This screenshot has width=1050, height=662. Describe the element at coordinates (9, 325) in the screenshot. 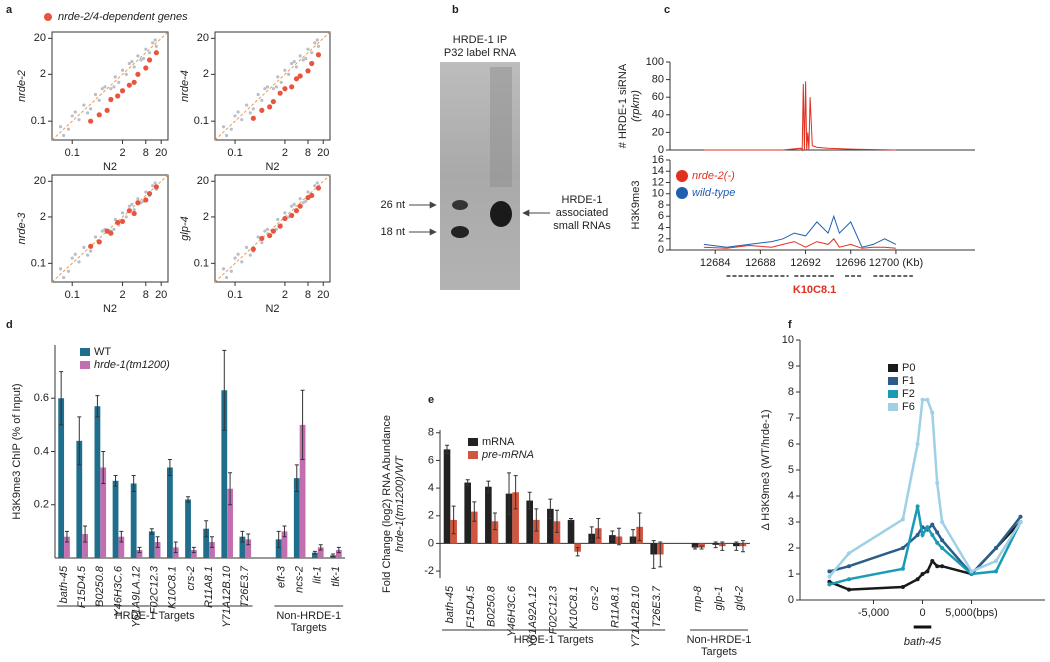

I see `panel-label: d` at that location.